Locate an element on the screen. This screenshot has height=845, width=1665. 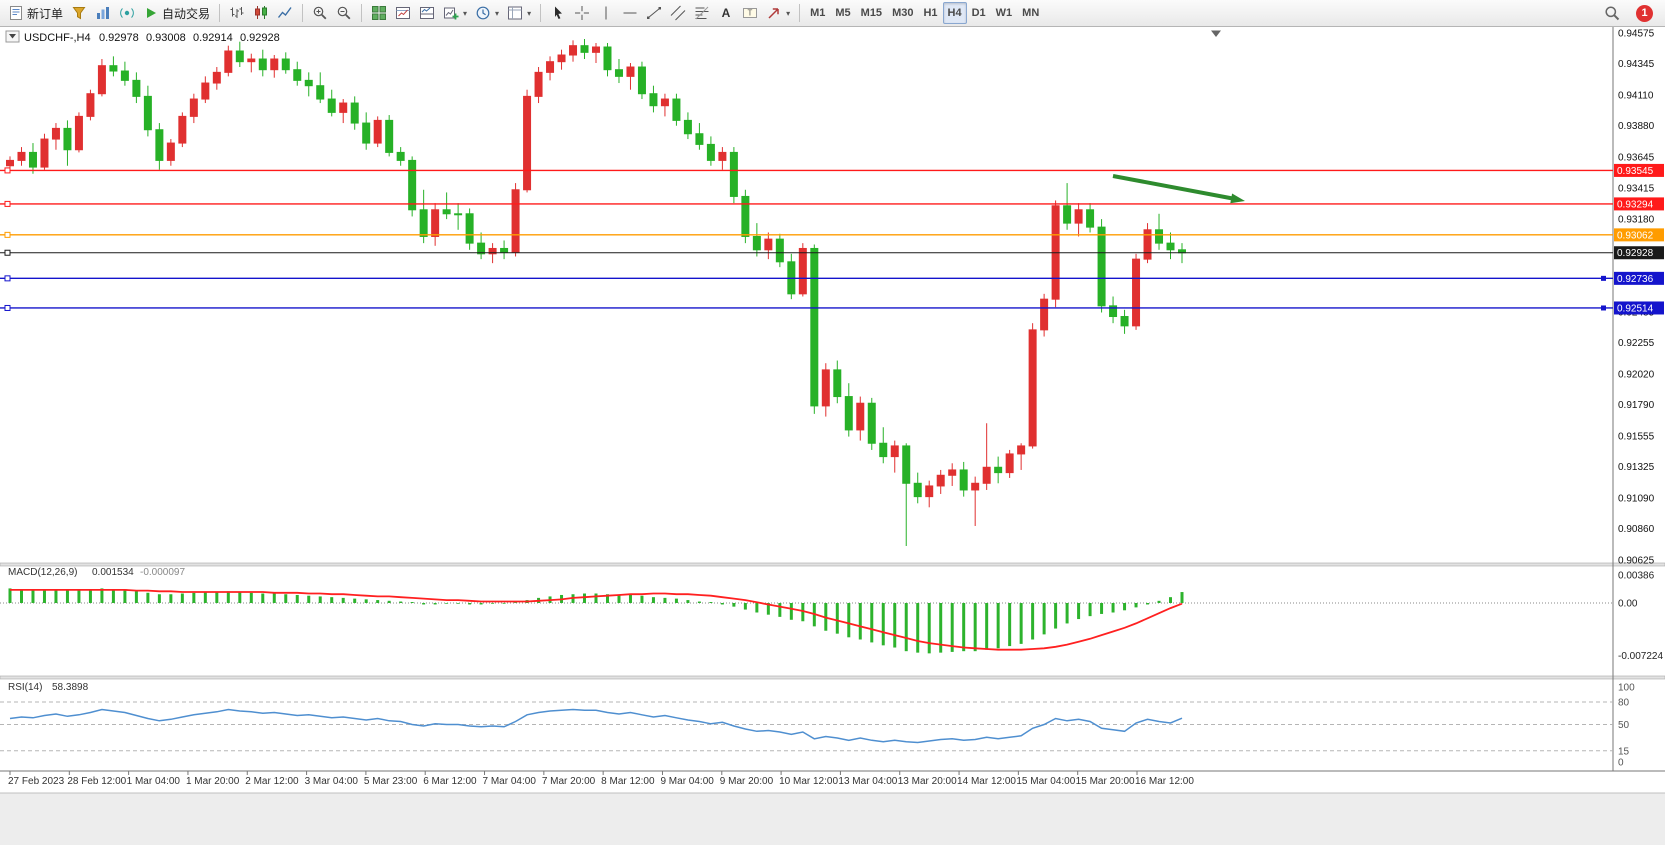
templates-button: ▾ is located at coordinates (519, 13).